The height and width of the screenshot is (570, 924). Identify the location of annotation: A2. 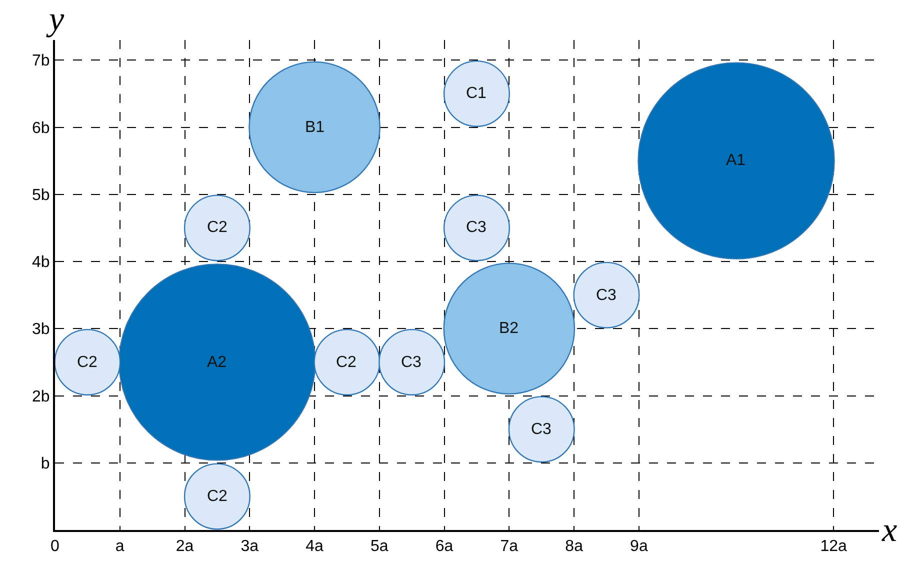
(217, 362).